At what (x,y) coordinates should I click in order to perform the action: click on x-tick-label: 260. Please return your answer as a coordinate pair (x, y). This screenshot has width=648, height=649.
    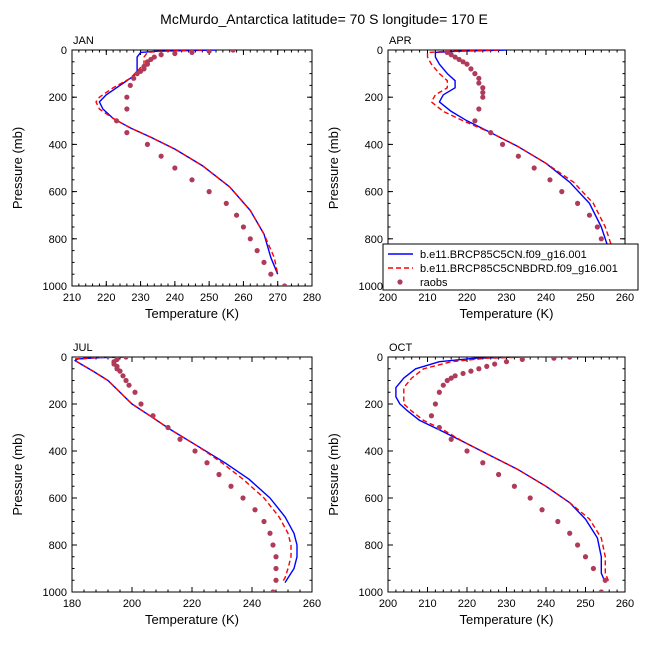
    Looking at the image, I should click on (625, 298).